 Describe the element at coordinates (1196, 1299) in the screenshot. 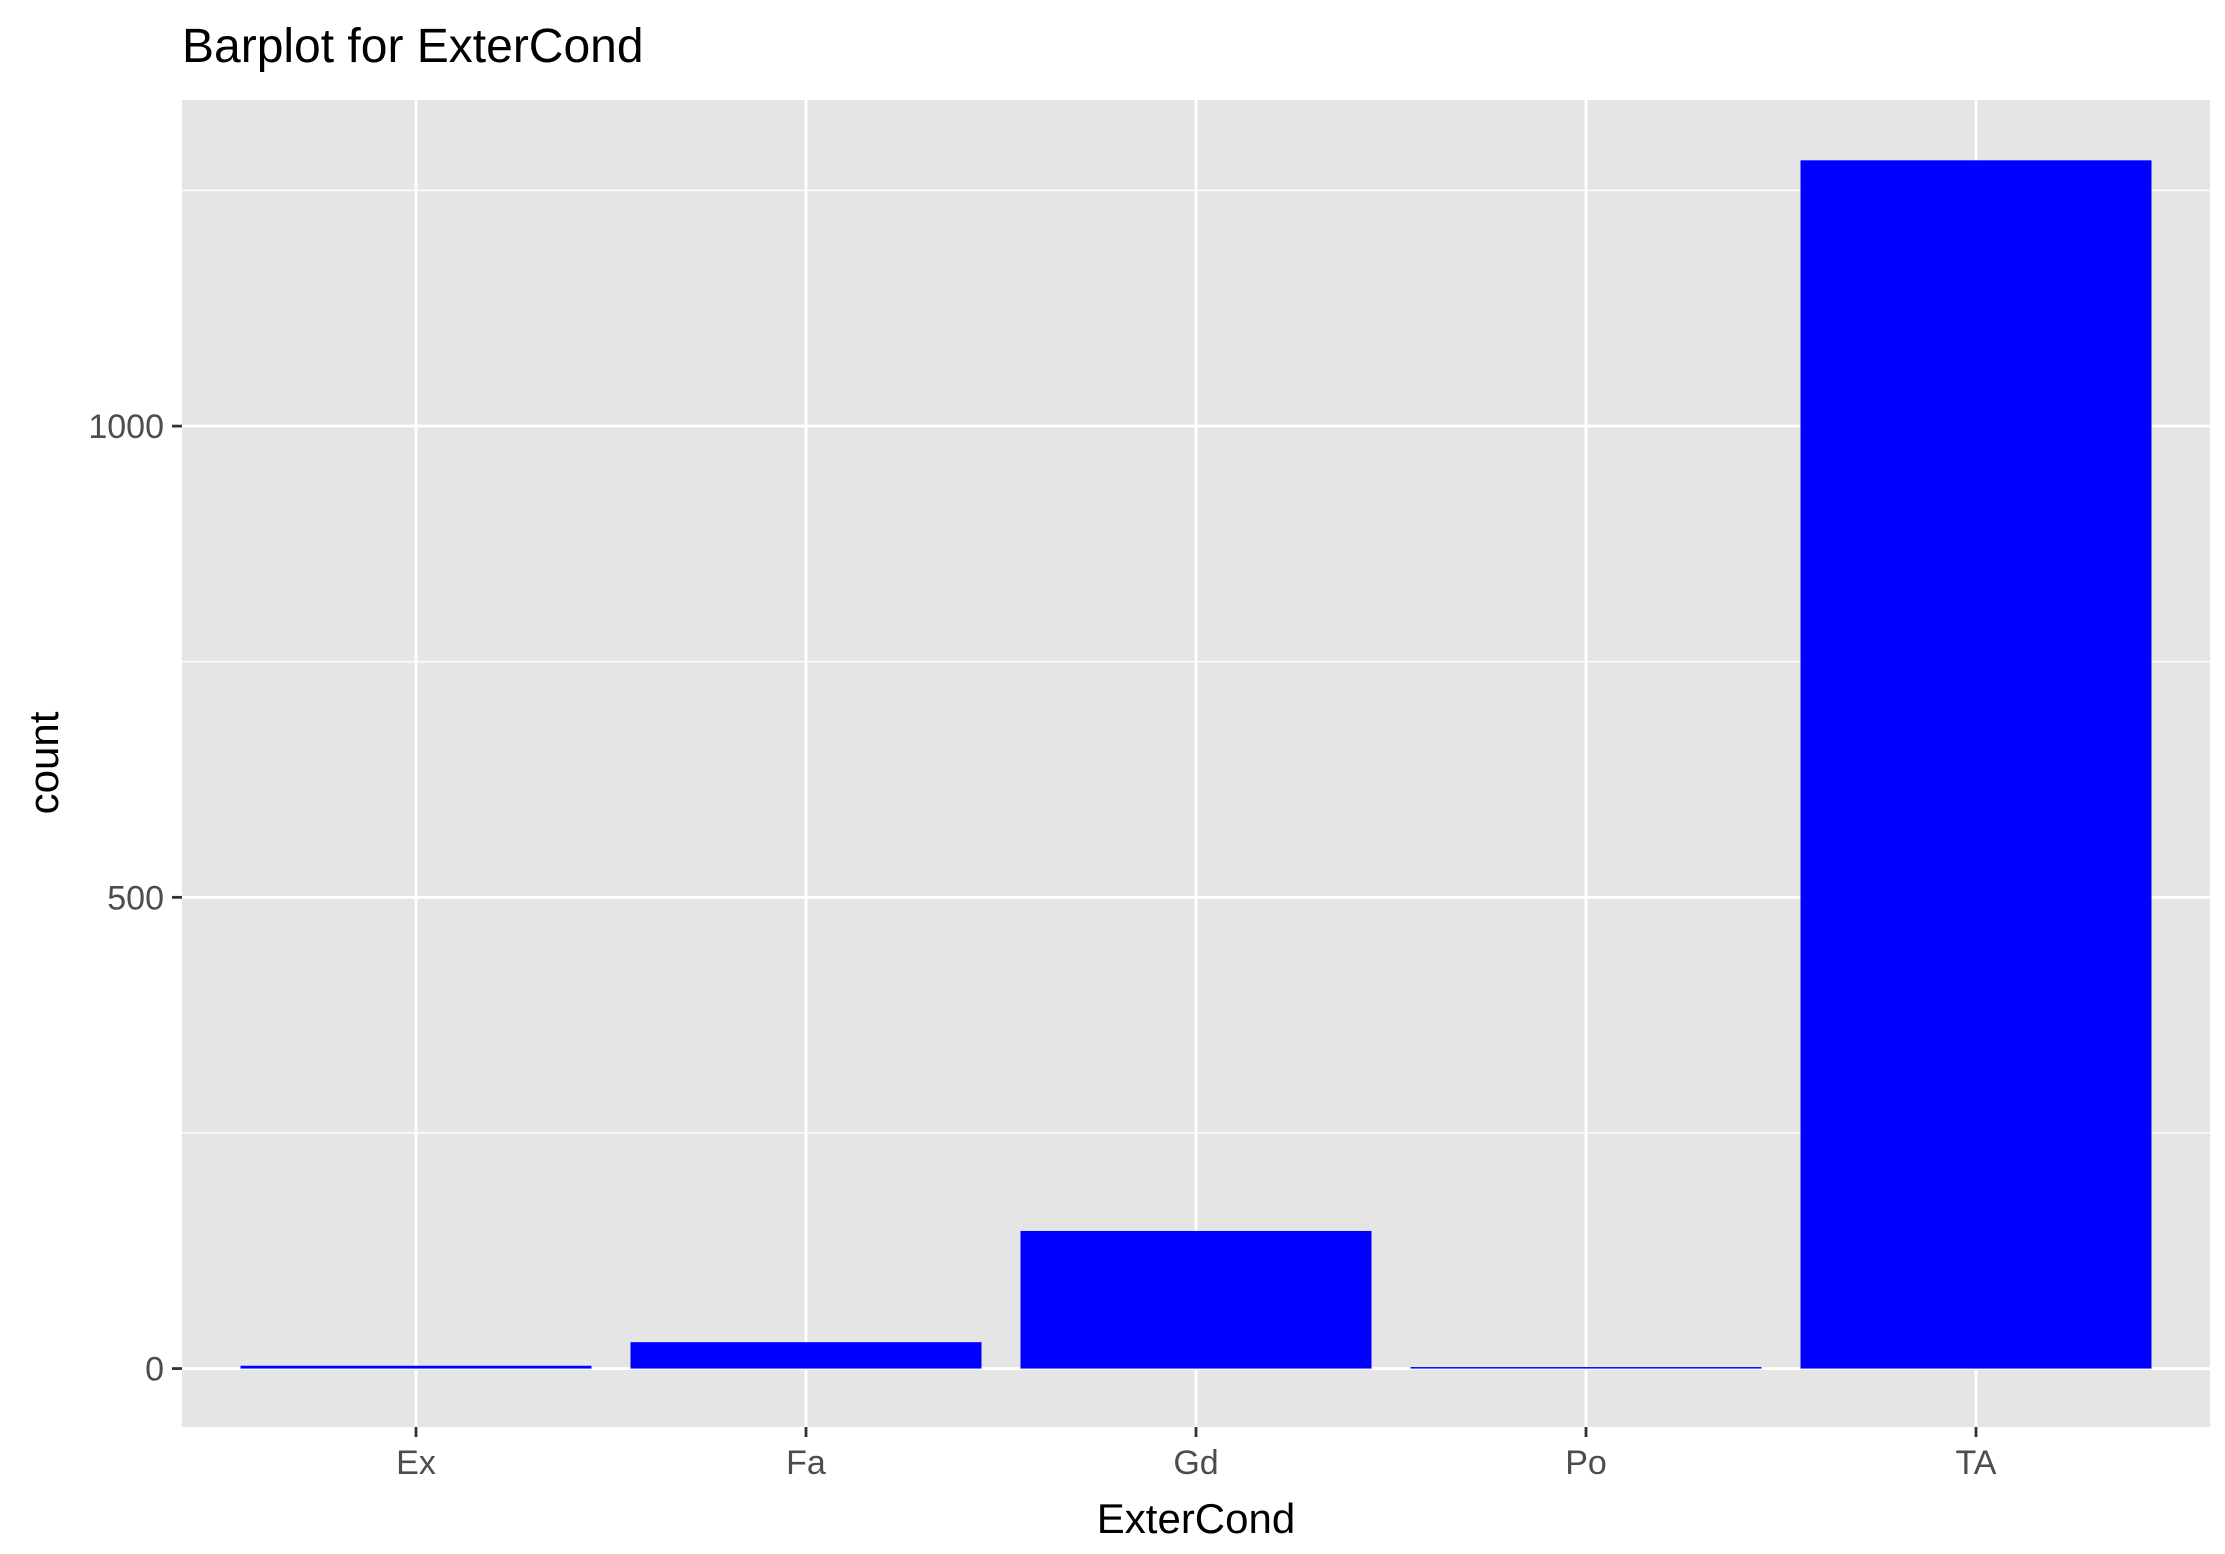

I see `bar-gd` at that location.